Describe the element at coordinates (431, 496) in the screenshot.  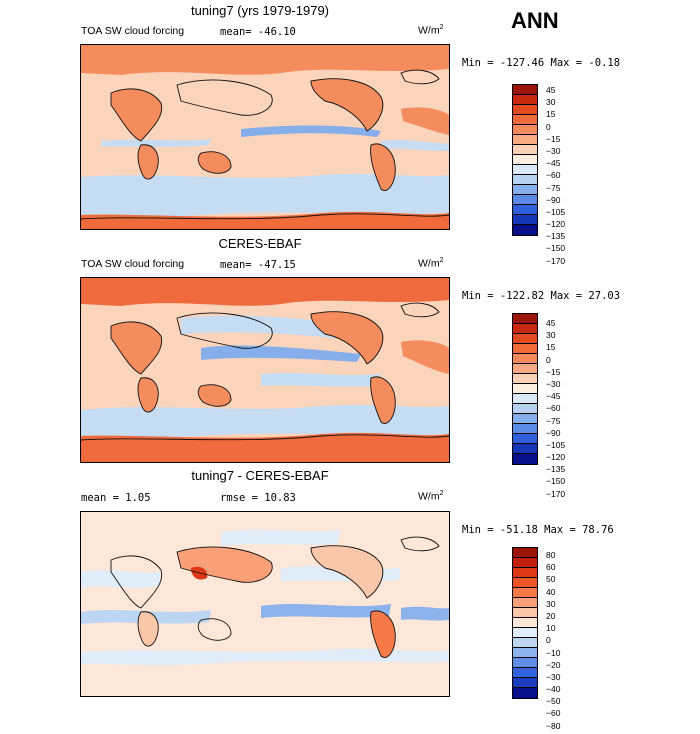
I see `panel3-units: W/m2` at that location.